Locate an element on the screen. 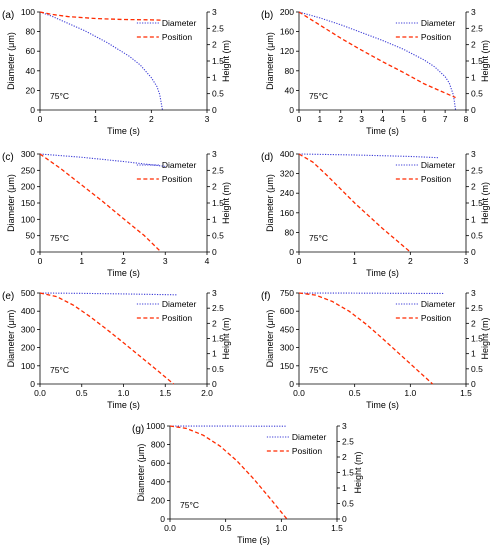  panel-label: (e) is located at coordinates (8, 296).